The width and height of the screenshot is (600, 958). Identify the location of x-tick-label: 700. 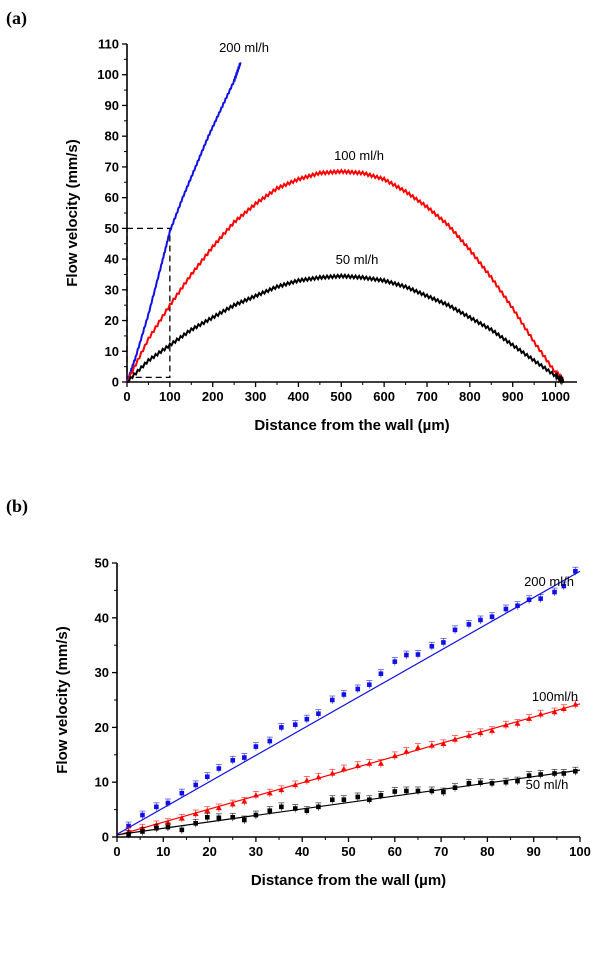
(427, 396).